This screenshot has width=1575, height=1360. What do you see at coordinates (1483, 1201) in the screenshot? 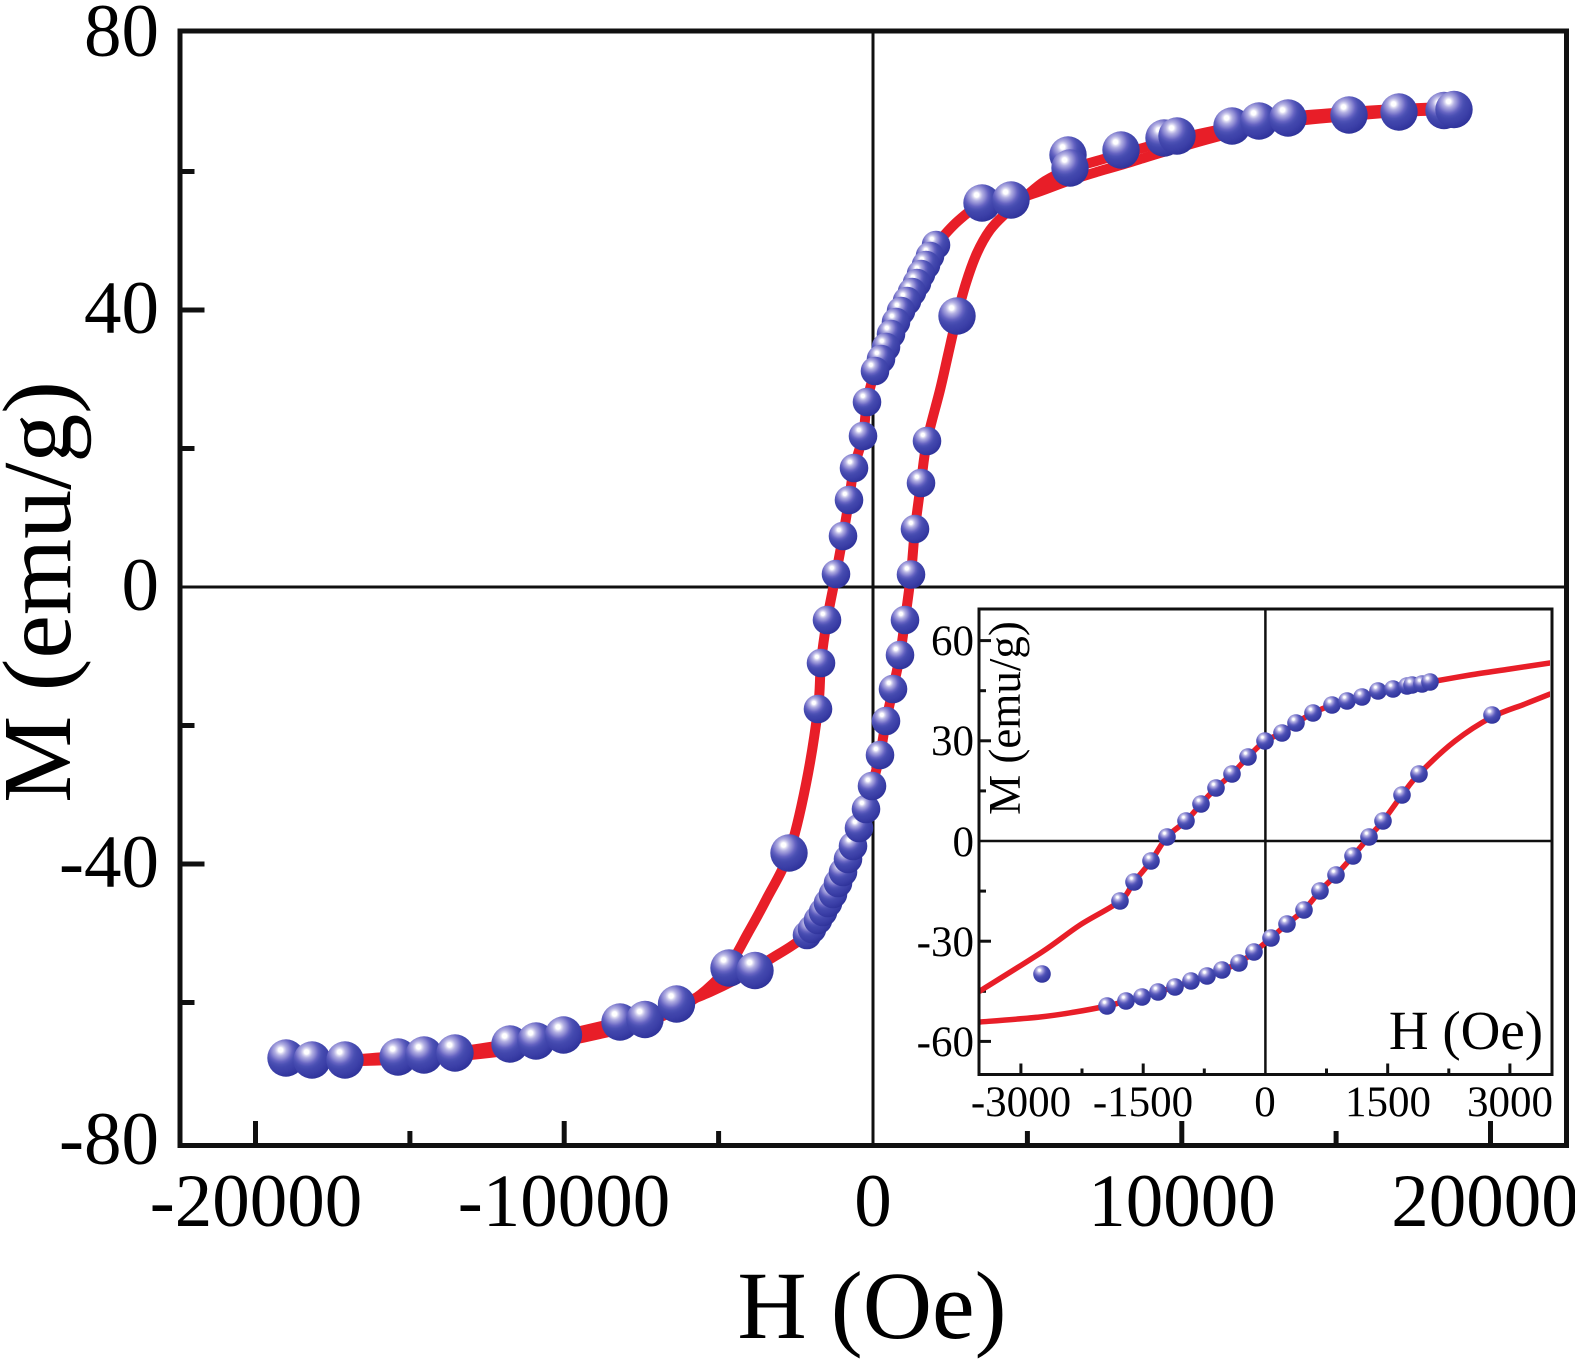
I see `svg-text: 20000` at bounding box center [1483, 1201].